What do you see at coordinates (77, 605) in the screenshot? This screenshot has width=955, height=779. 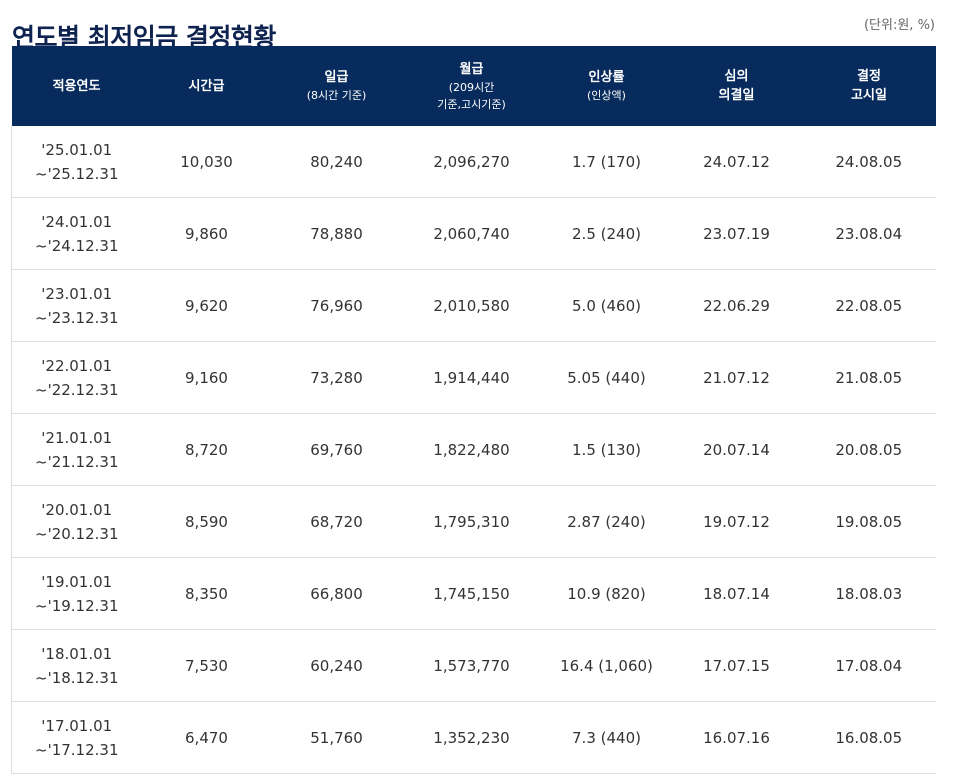 I see `period-end: ~'19.12.31` at bounding box center [77, 605].